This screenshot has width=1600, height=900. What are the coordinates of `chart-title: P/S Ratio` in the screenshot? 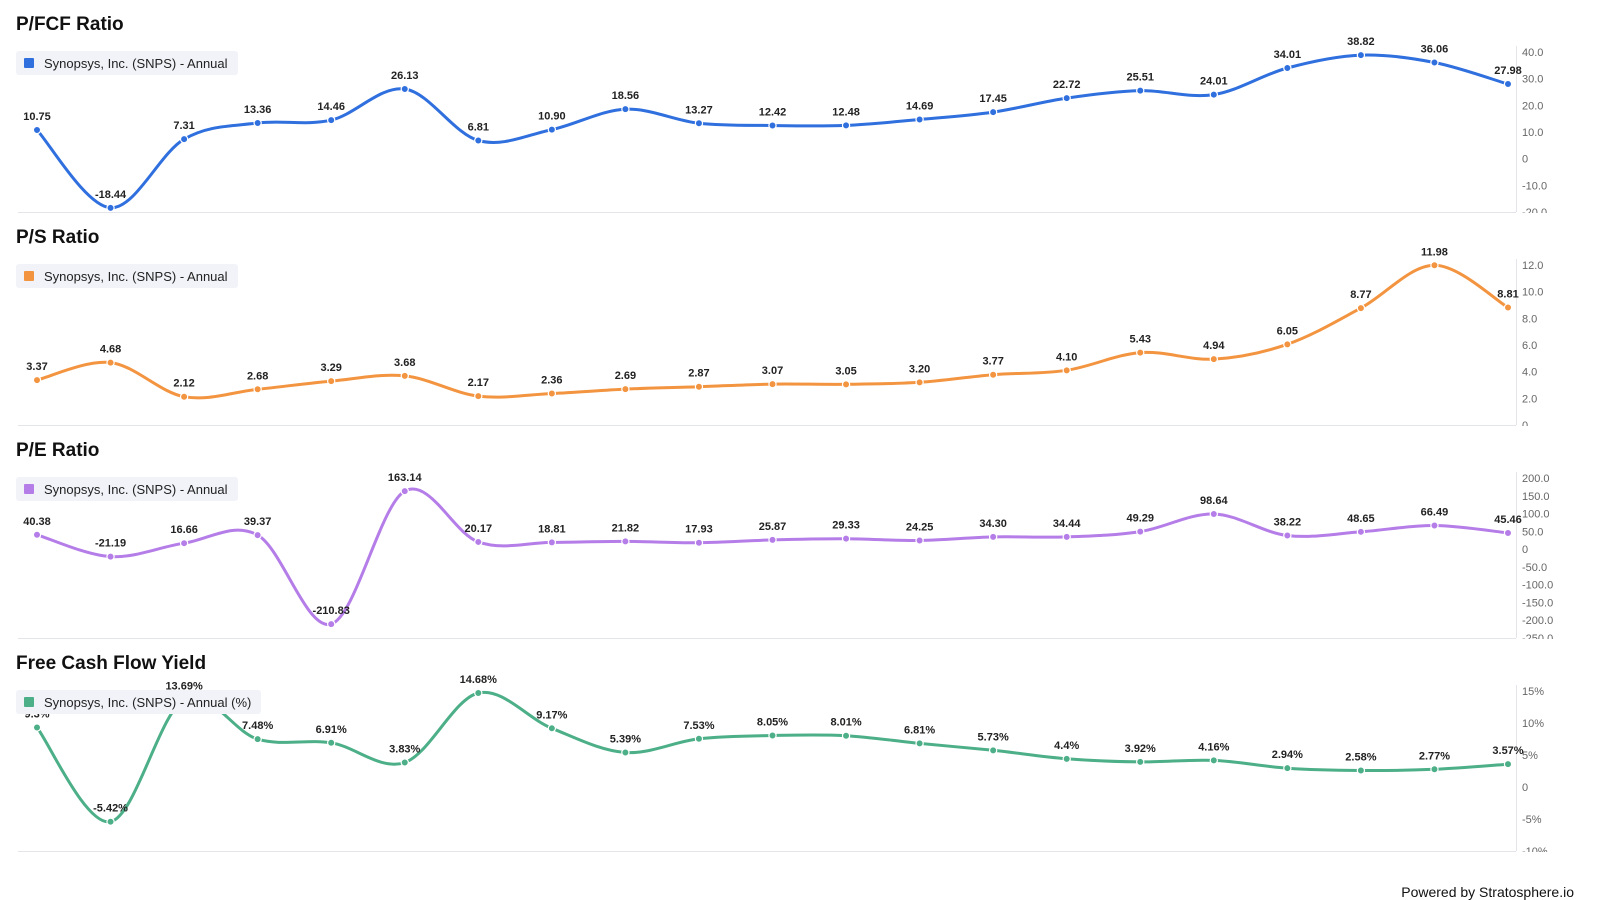 It's located at (58, 237).